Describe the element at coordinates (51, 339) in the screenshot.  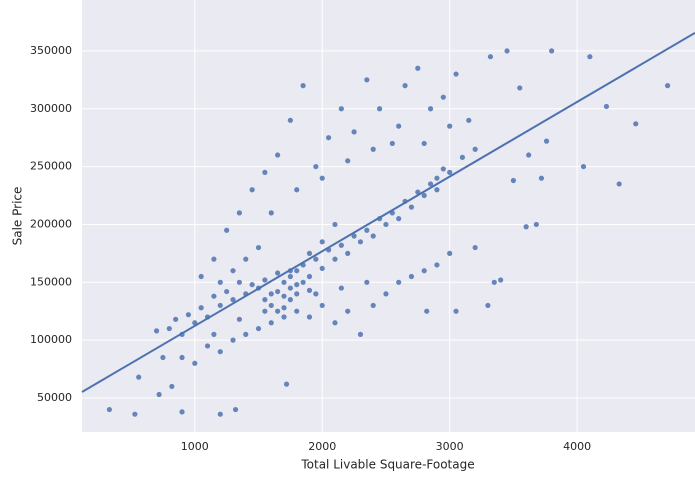
I see `y-tick-label: 100000` at that location.